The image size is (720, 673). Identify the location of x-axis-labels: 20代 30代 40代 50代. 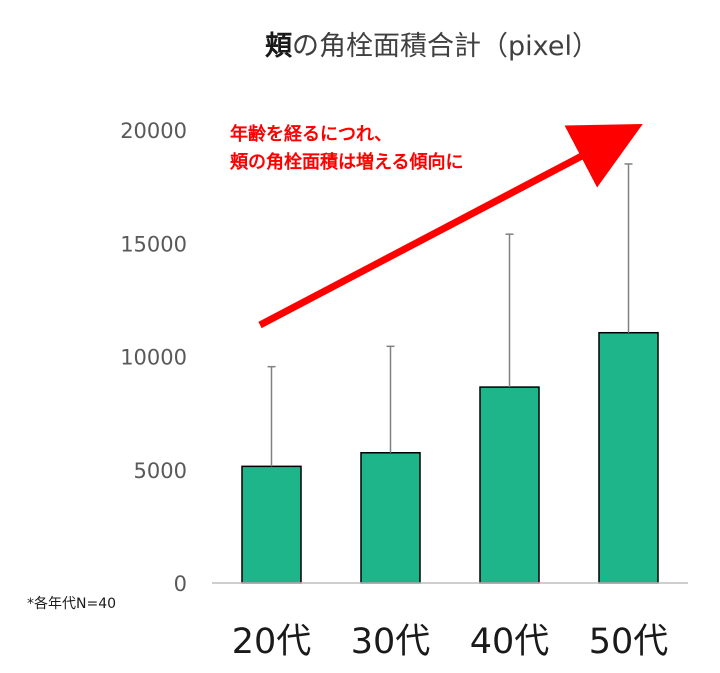
(450, 642).